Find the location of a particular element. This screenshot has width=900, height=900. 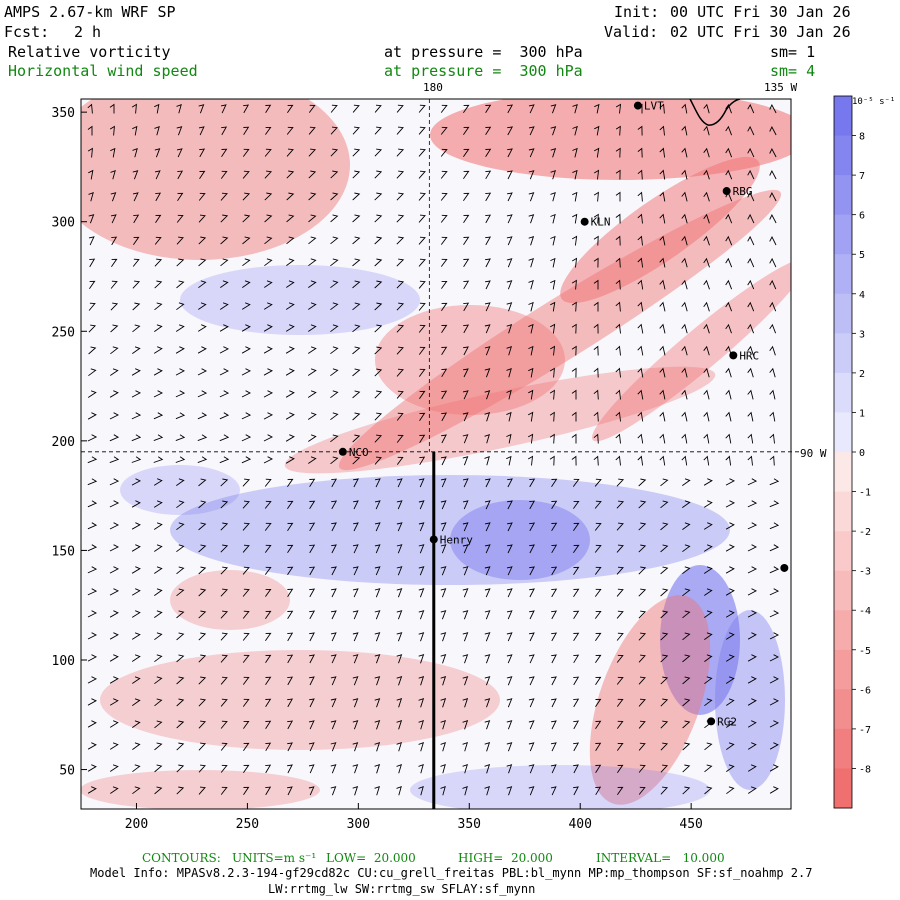

station-rbg-label: RBG is located at coordinates (743, 191).